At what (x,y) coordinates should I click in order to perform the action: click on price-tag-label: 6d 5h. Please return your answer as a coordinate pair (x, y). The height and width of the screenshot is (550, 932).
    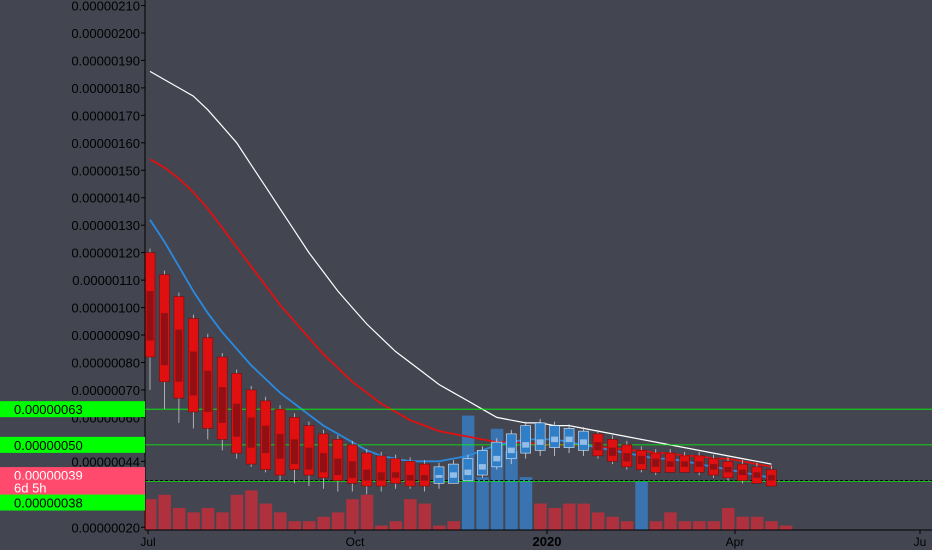
    Looking at the image, I should click on (30, 487).